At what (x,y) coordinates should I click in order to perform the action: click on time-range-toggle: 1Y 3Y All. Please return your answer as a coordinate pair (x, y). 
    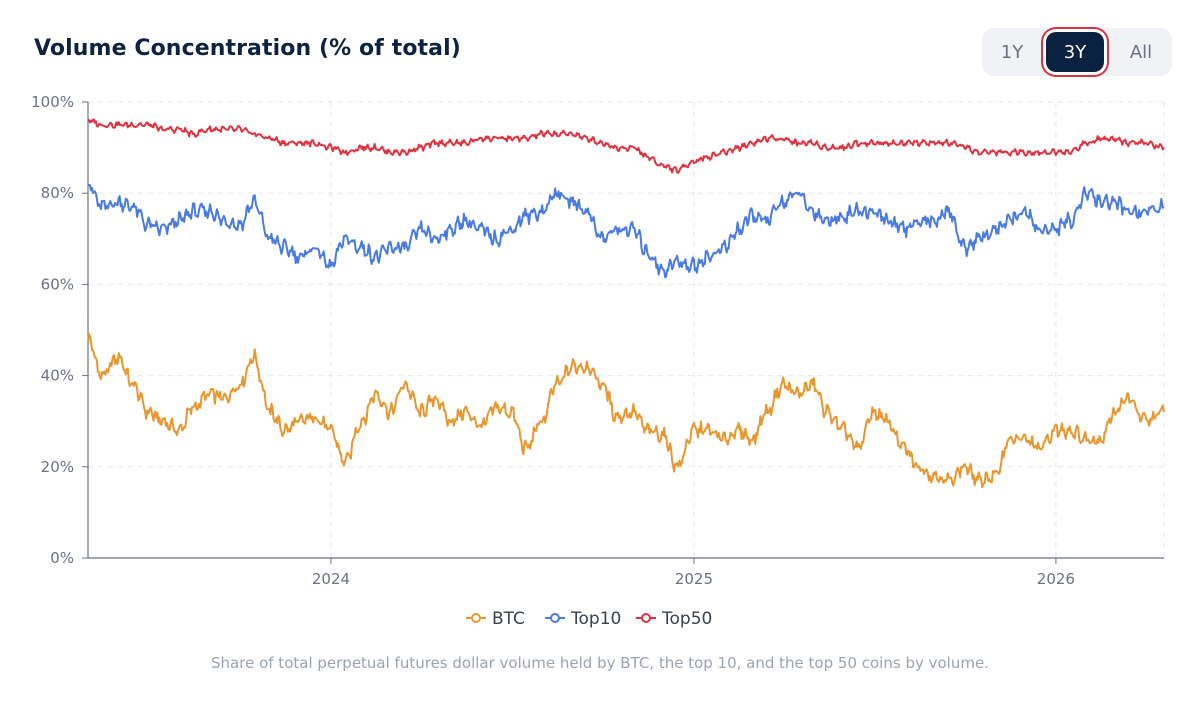
    Looking at the image, I should click on (1077, 52).